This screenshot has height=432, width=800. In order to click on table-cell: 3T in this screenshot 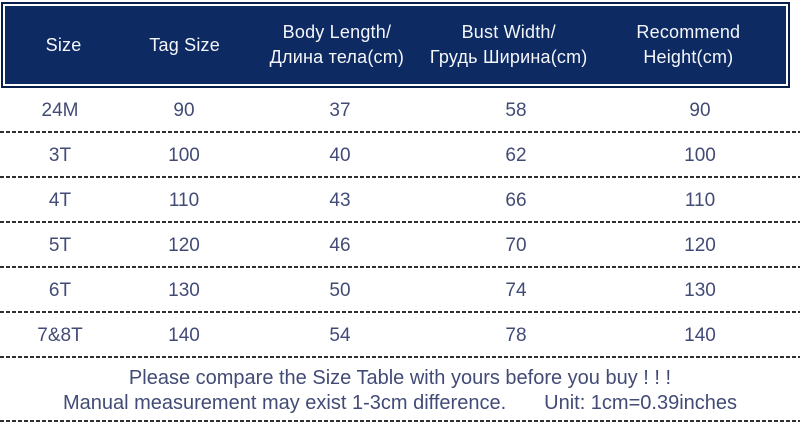, I will do `click(60, 155)`.